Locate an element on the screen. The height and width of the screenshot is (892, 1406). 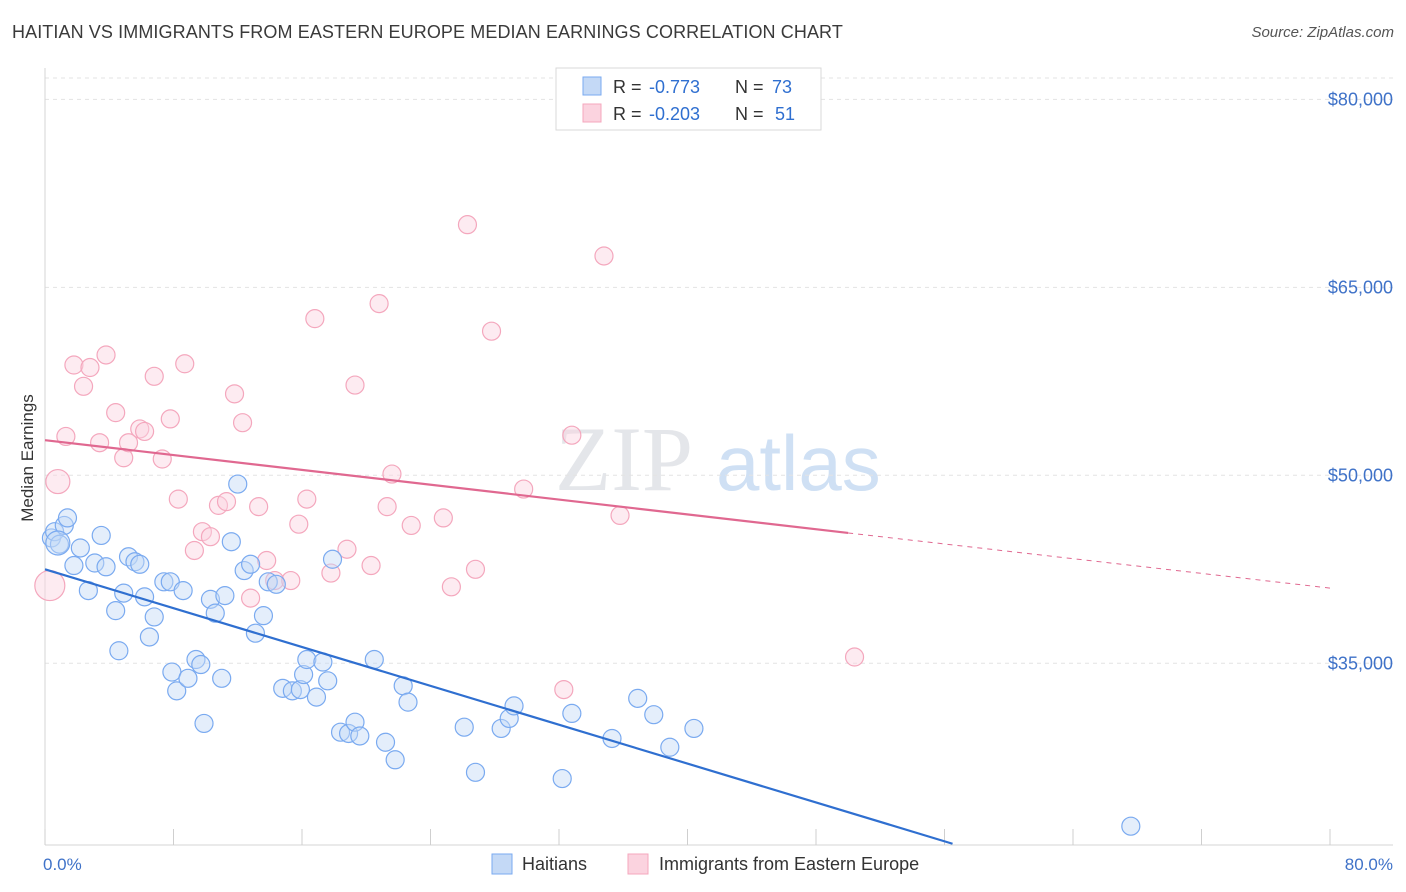
stats-r-label-eastern-europe: R = is located at coordinates (627, 114).